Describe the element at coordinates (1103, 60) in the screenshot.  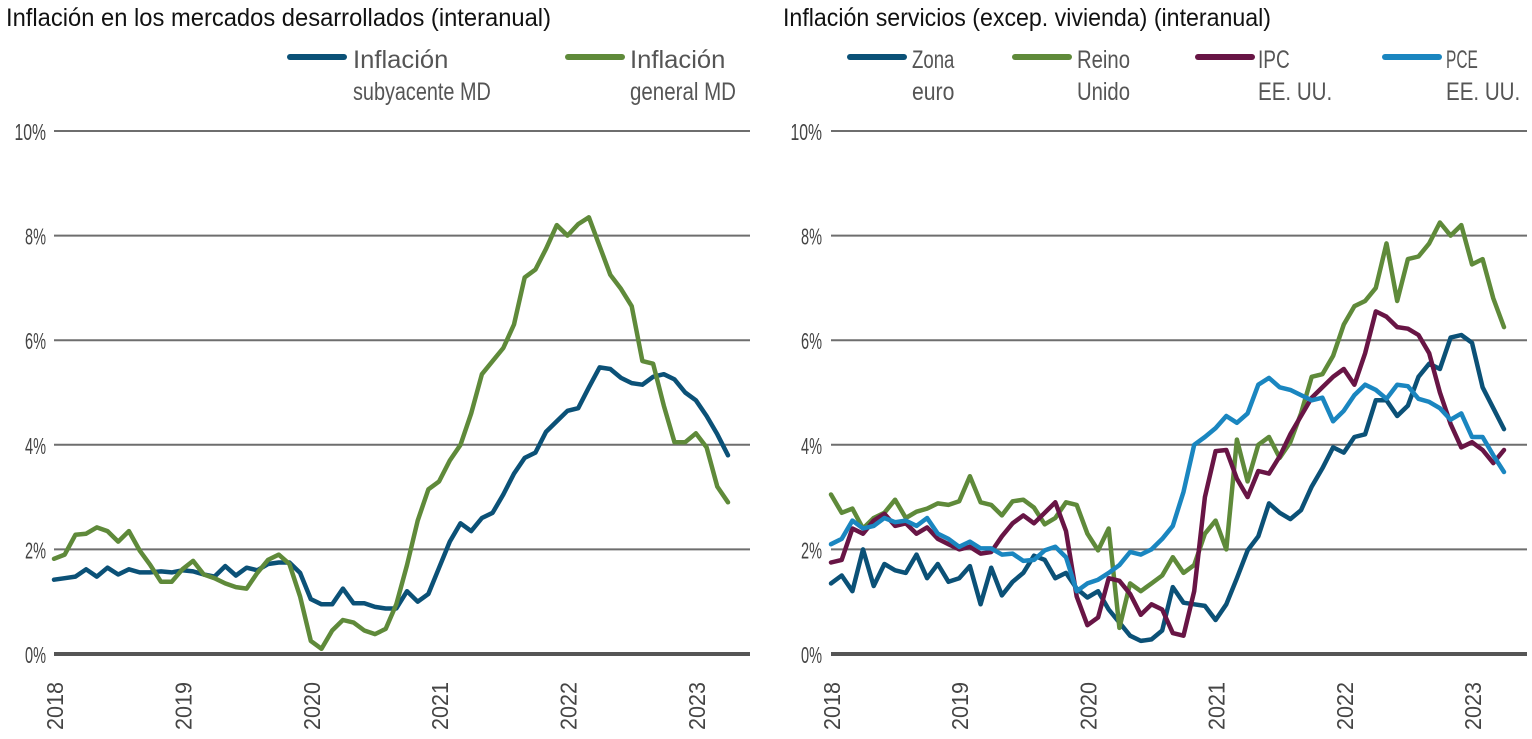
I see `legend-label: Reino` at that location.